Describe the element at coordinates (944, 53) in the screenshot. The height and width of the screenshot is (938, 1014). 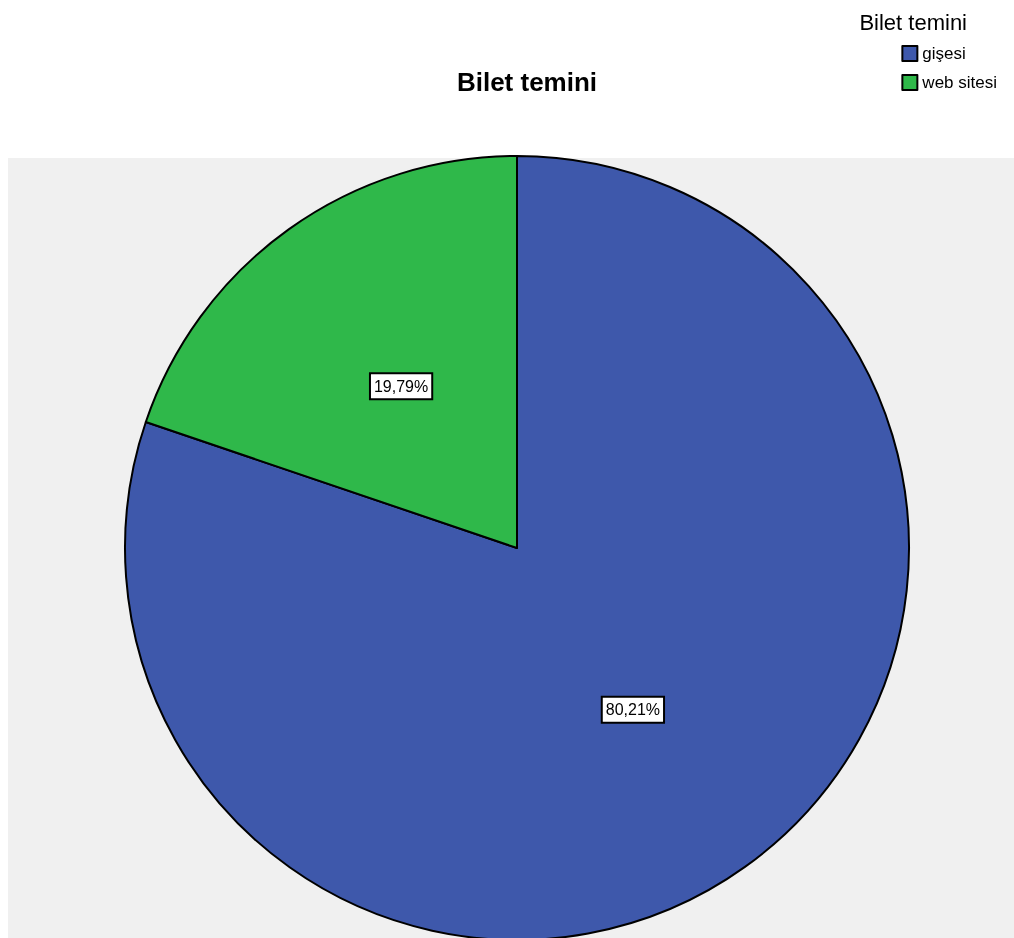
I see `legend-label: gişesi` at that location.